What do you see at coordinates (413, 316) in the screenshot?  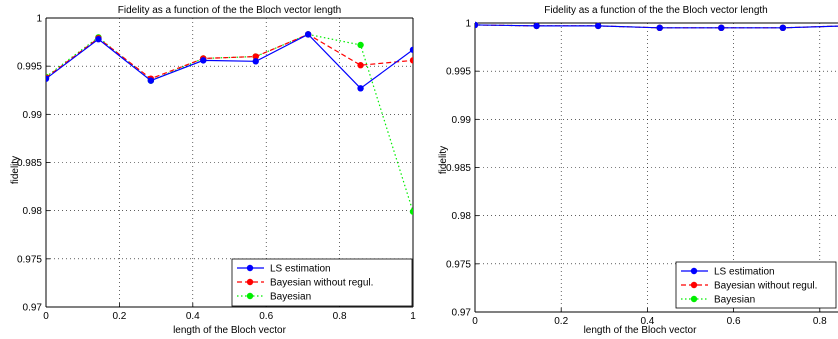 I see `x-tick-label: 1` at bounding box center [413, 316].